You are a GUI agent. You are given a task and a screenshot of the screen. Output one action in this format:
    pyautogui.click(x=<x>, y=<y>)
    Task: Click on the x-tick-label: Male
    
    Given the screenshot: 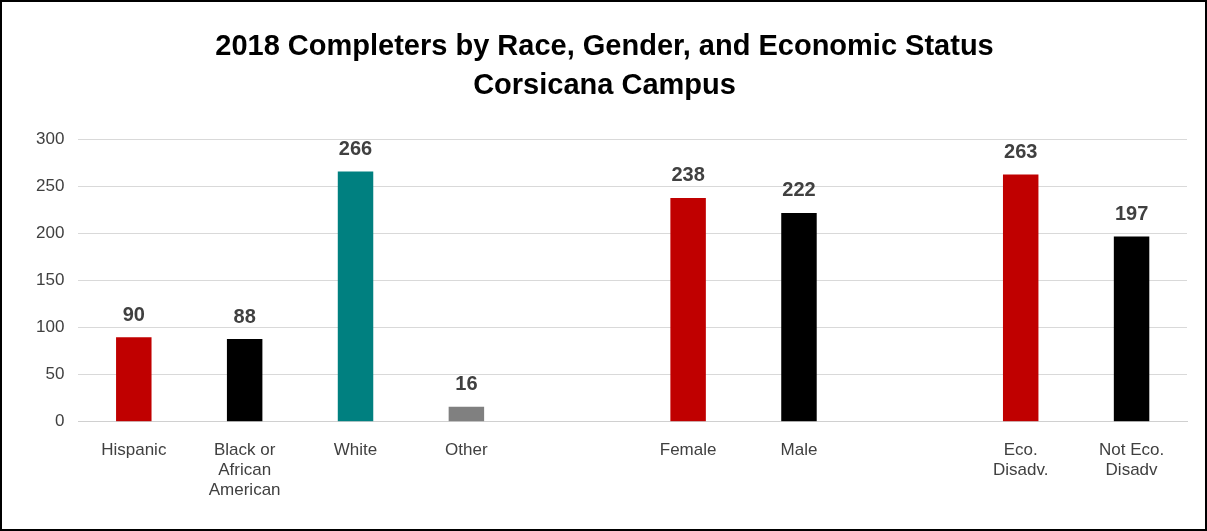 What is the action you would take?
    pyautogui.click(x=799, y=449)
    